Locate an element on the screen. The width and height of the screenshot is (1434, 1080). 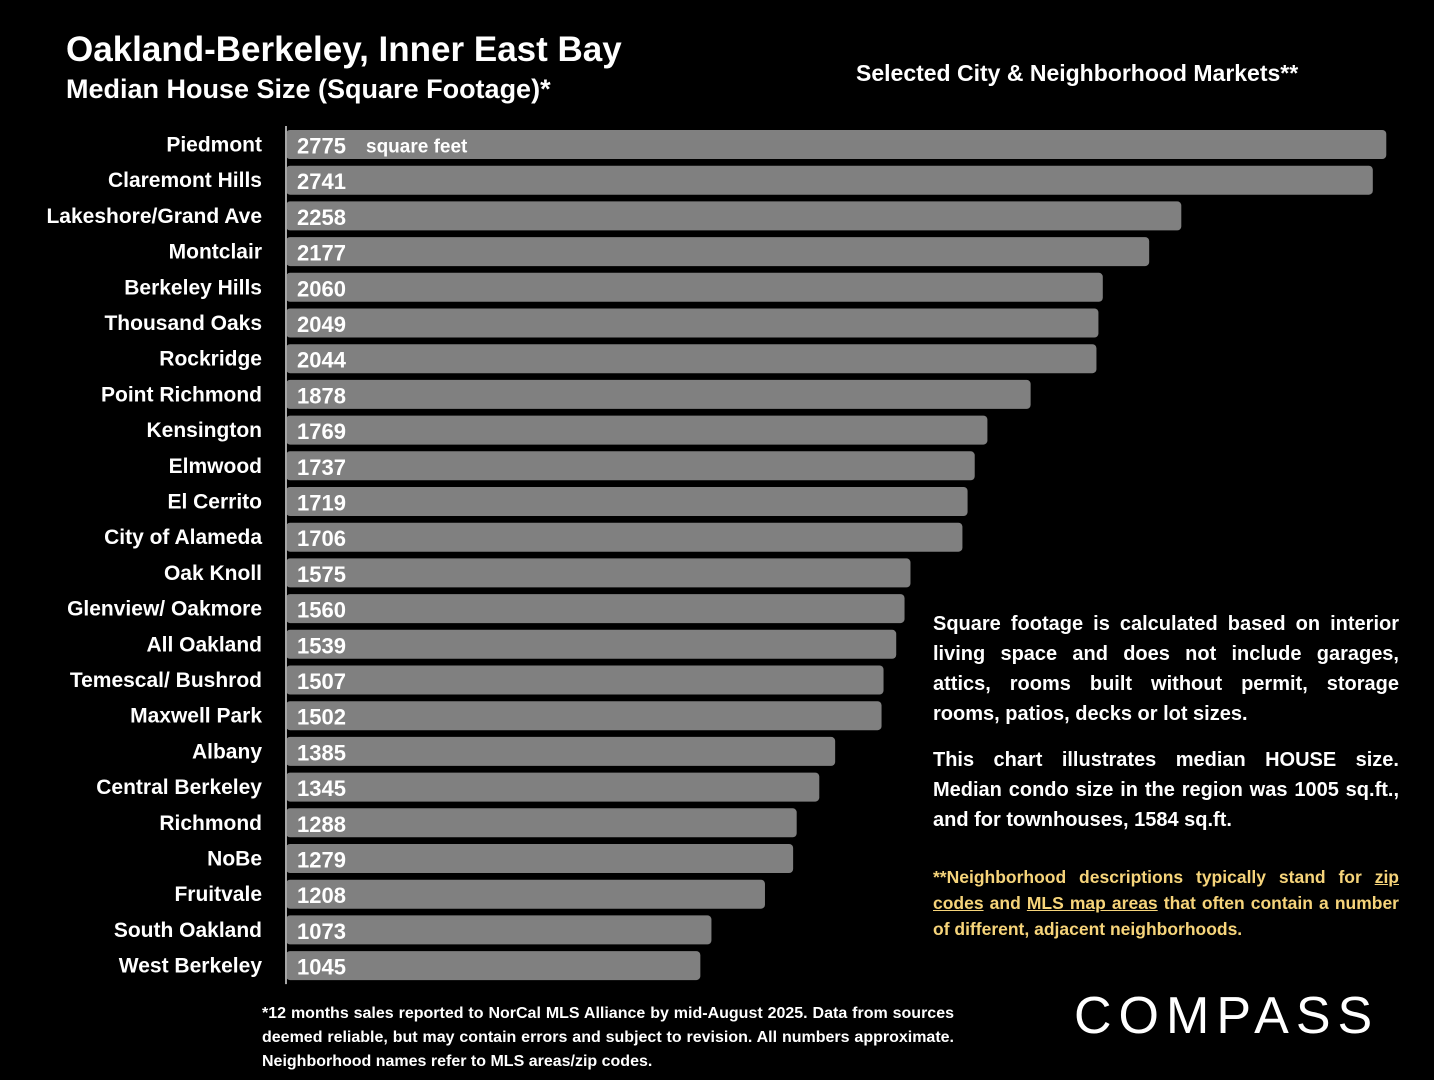
data-label-6: 2044 is located at coordinates (322, 360).